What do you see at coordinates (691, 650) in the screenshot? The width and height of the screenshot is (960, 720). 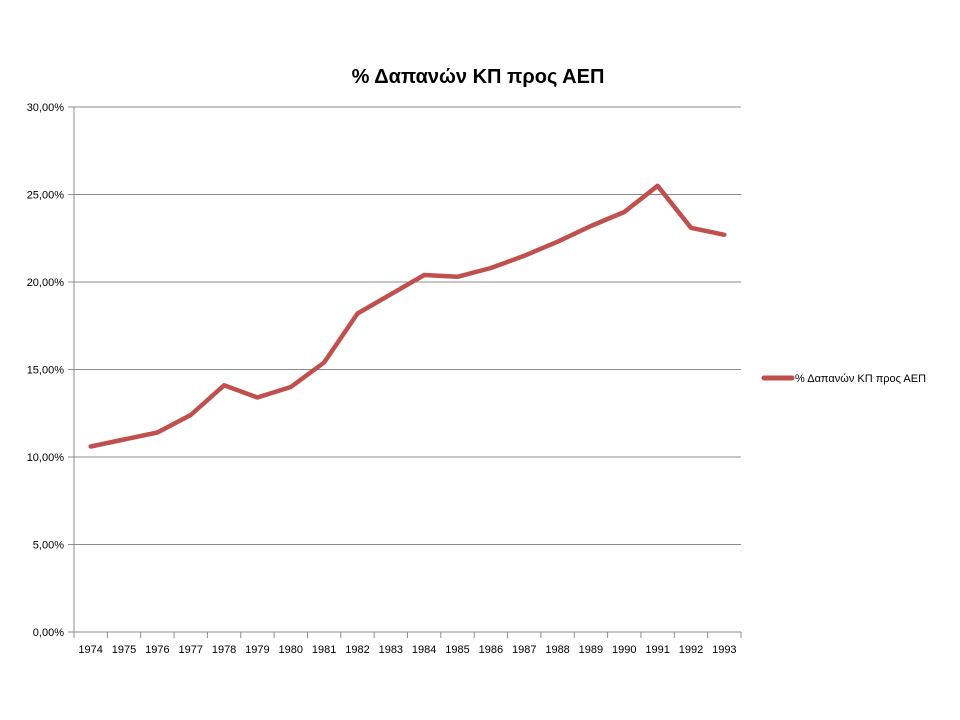 I see `x-tick-label: 1992` at bounding box center [691, 650].